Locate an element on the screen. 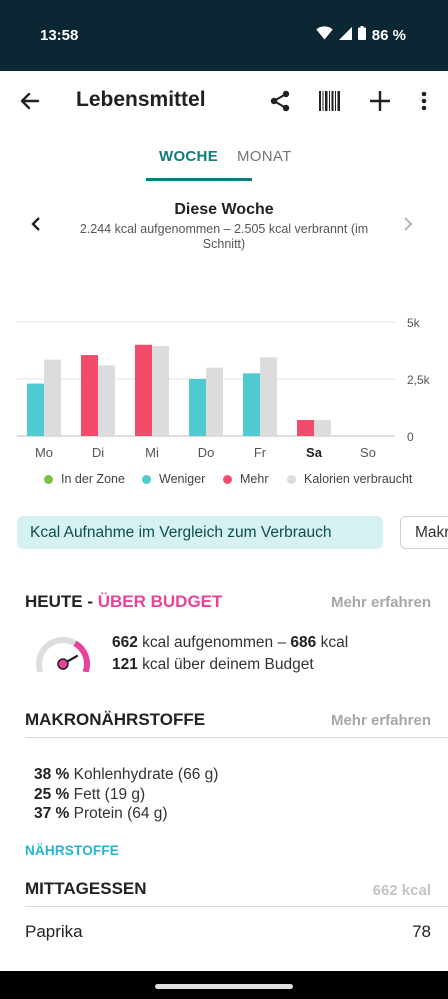 The width and height of the screenshot is (448, 999). today-heading: HEUTE - ÜBER BUDGET is located at coordinates (123, 602).